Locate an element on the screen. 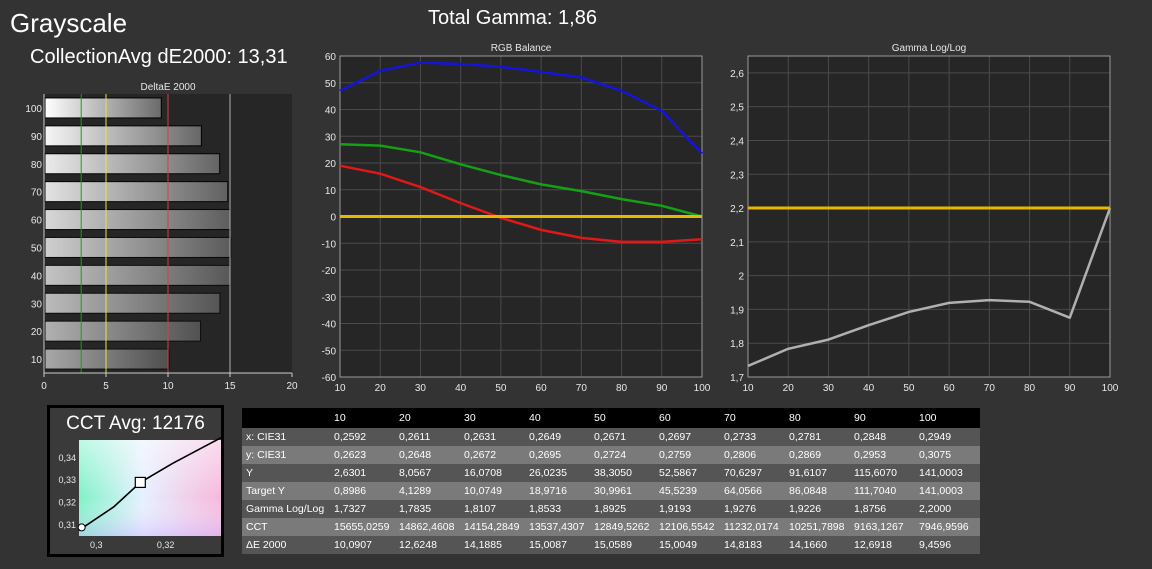 Image resolution: width=1152 pixels, height=569 pixels. table-cell: 2,6301 is located at coordinates (362, 473).